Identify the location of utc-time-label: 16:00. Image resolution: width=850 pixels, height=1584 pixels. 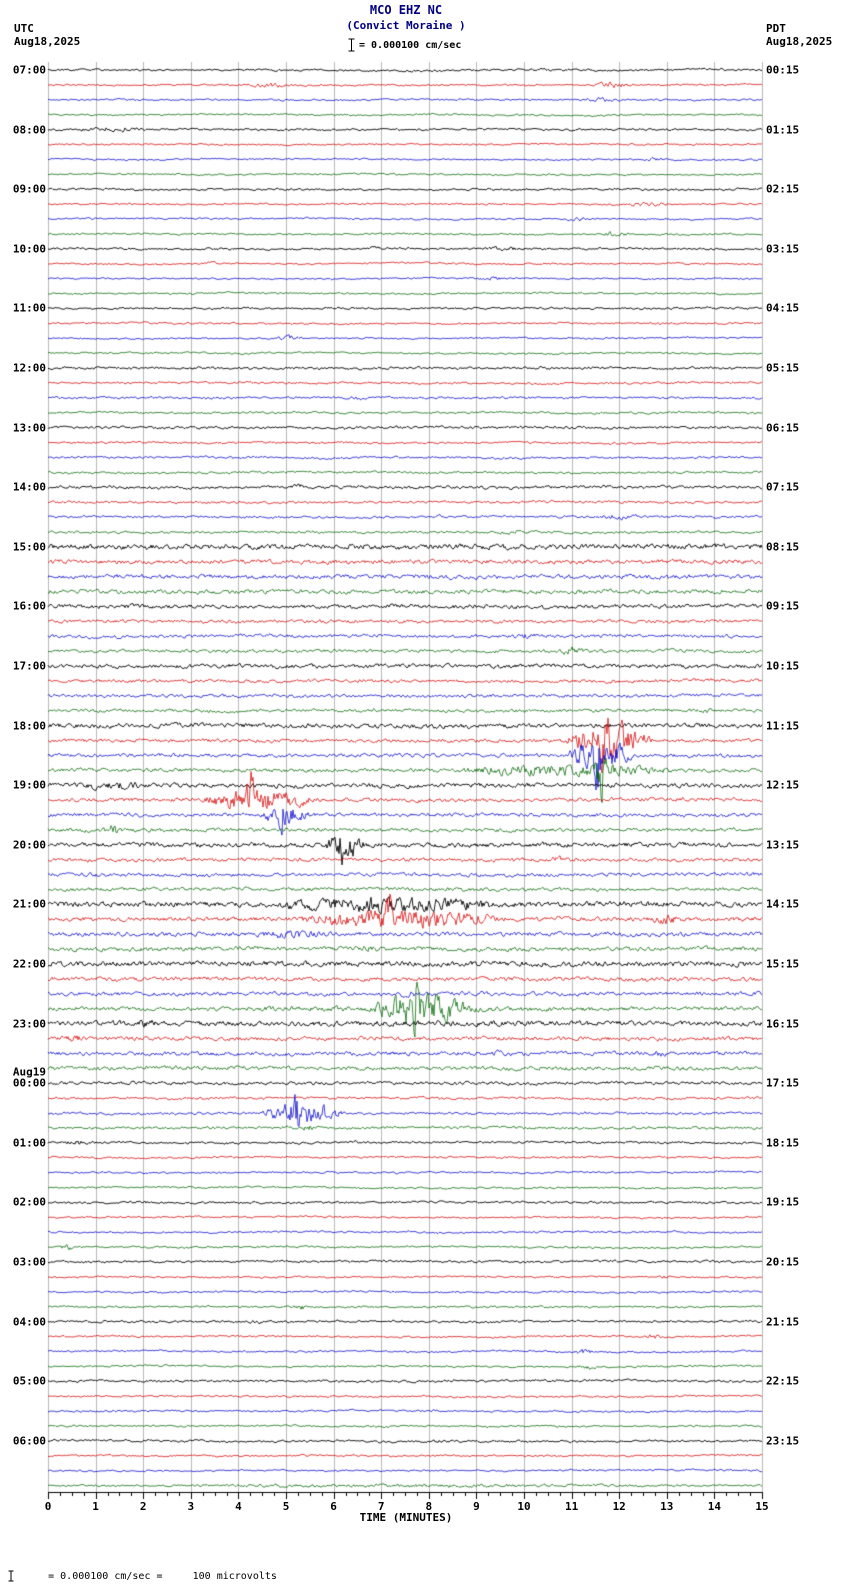
(29, 606).